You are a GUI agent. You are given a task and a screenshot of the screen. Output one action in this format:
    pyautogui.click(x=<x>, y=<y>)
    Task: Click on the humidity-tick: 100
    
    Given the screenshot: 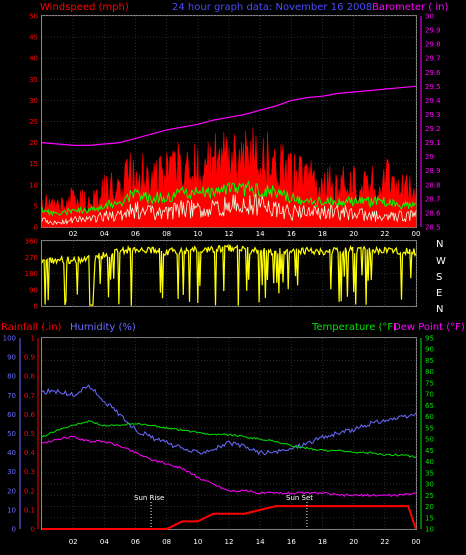 What is the action you would take?
    pyautogui.click(x=9, y=339)
    